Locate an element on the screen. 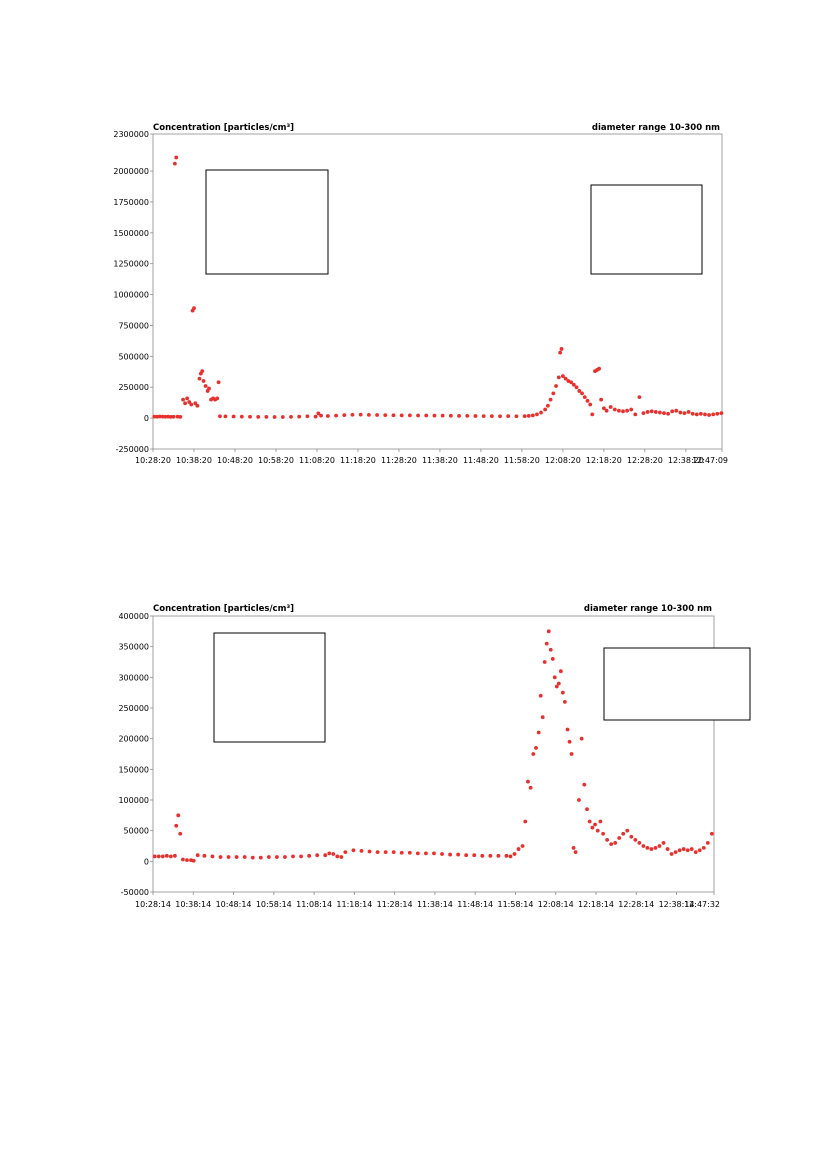  x-tick-label: 11:28:20 is located at coordinates (399, 460).